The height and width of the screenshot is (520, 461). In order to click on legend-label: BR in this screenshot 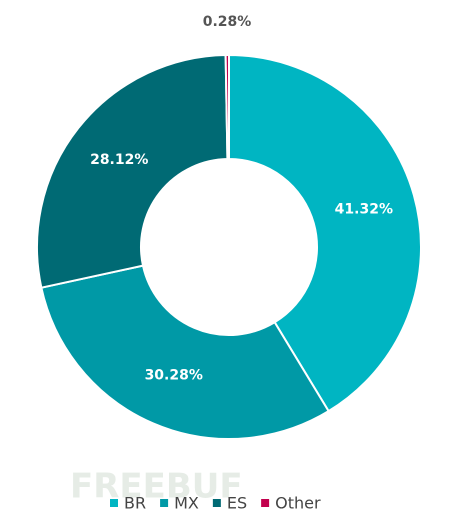, I will do `click(135, 503)`.